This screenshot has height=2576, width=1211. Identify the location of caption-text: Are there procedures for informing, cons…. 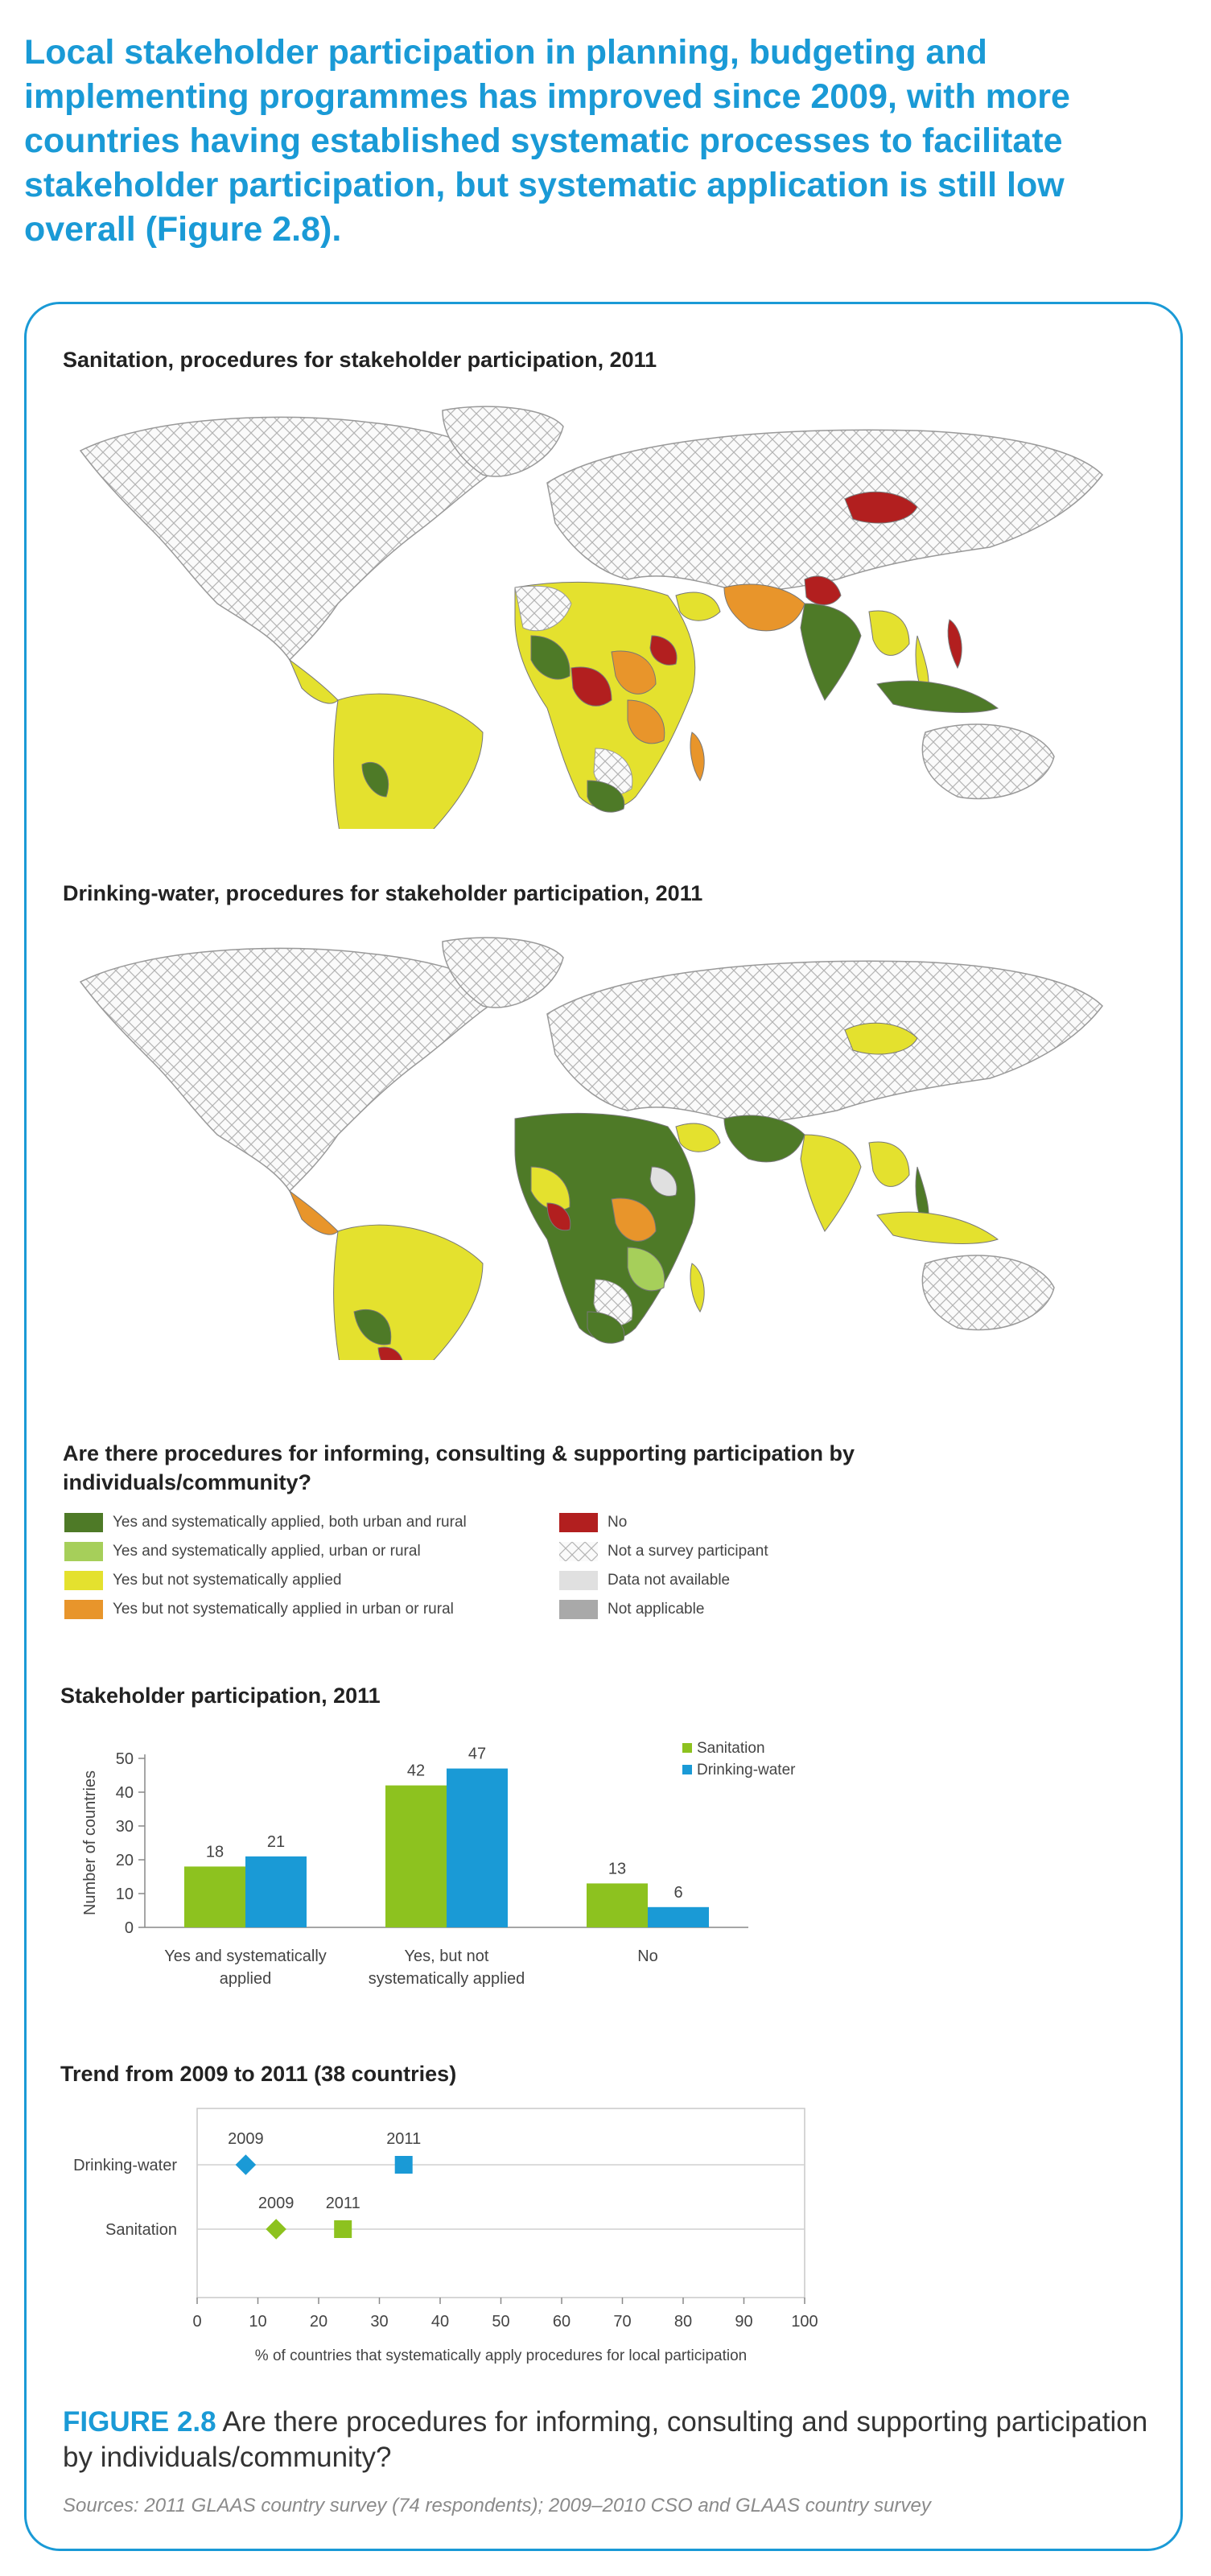
(605, 2439).